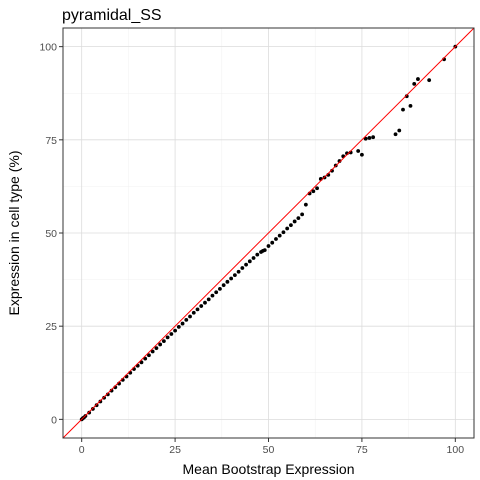  Describe the element at coordinates (112, 15) in the screenshot. I see `chart-title: pyramidal_SS` at that location.